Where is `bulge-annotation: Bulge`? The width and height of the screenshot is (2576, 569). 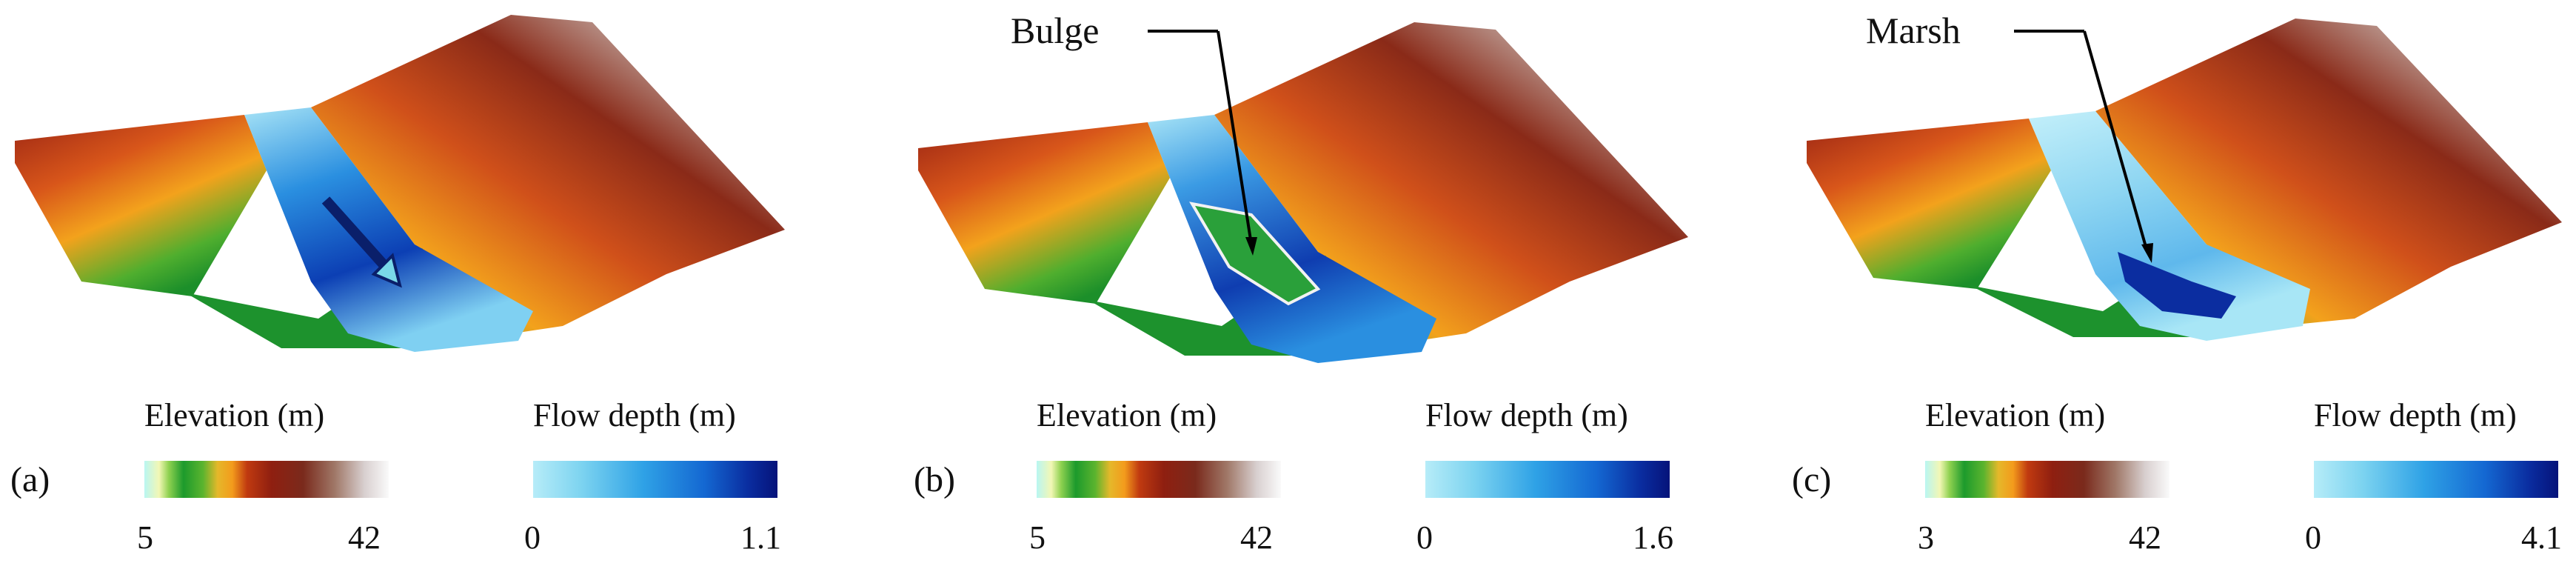 bulge-annotation: Bulge is located at coordinates (1055, 30).